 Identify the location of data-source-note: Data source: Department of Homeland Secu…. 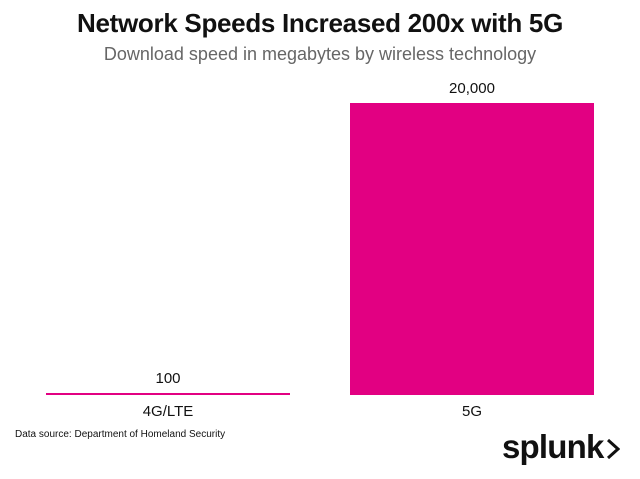
(120, 434).